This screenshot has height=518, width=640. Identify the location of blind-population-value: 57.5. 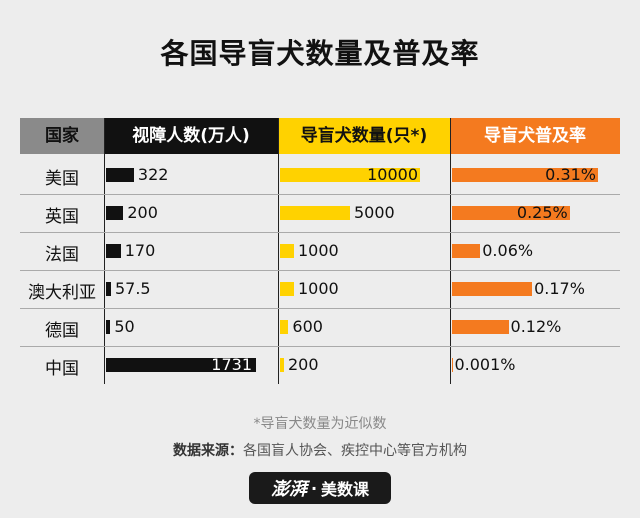
(132, 288).